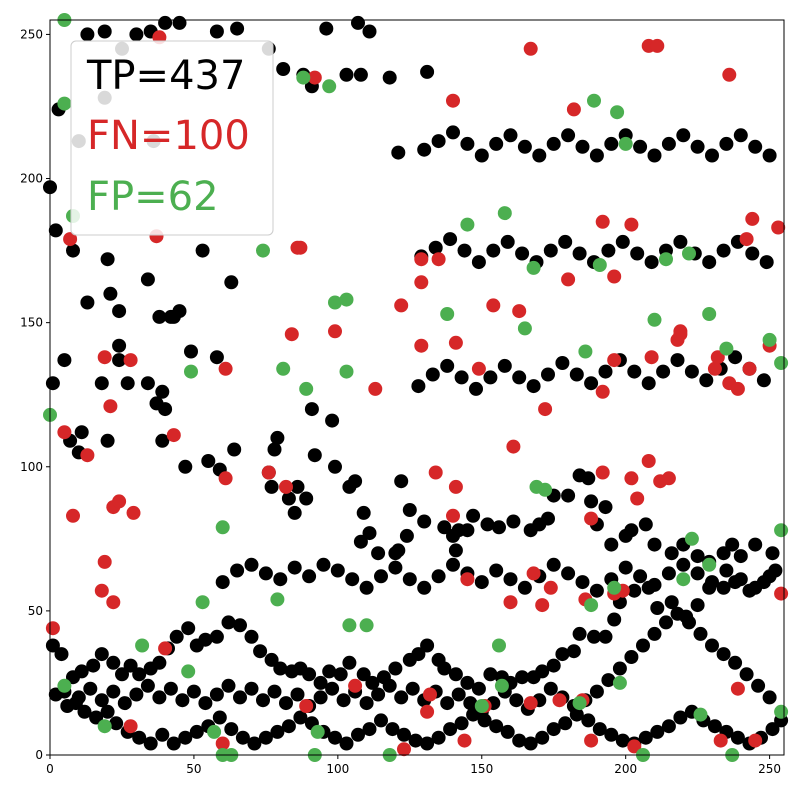 This screenshot has height=800, width=800. What do you see at coordinates (35, 611) in the screenshot?
I see `y-tick-label: 50` at bounding box center [35, 611].